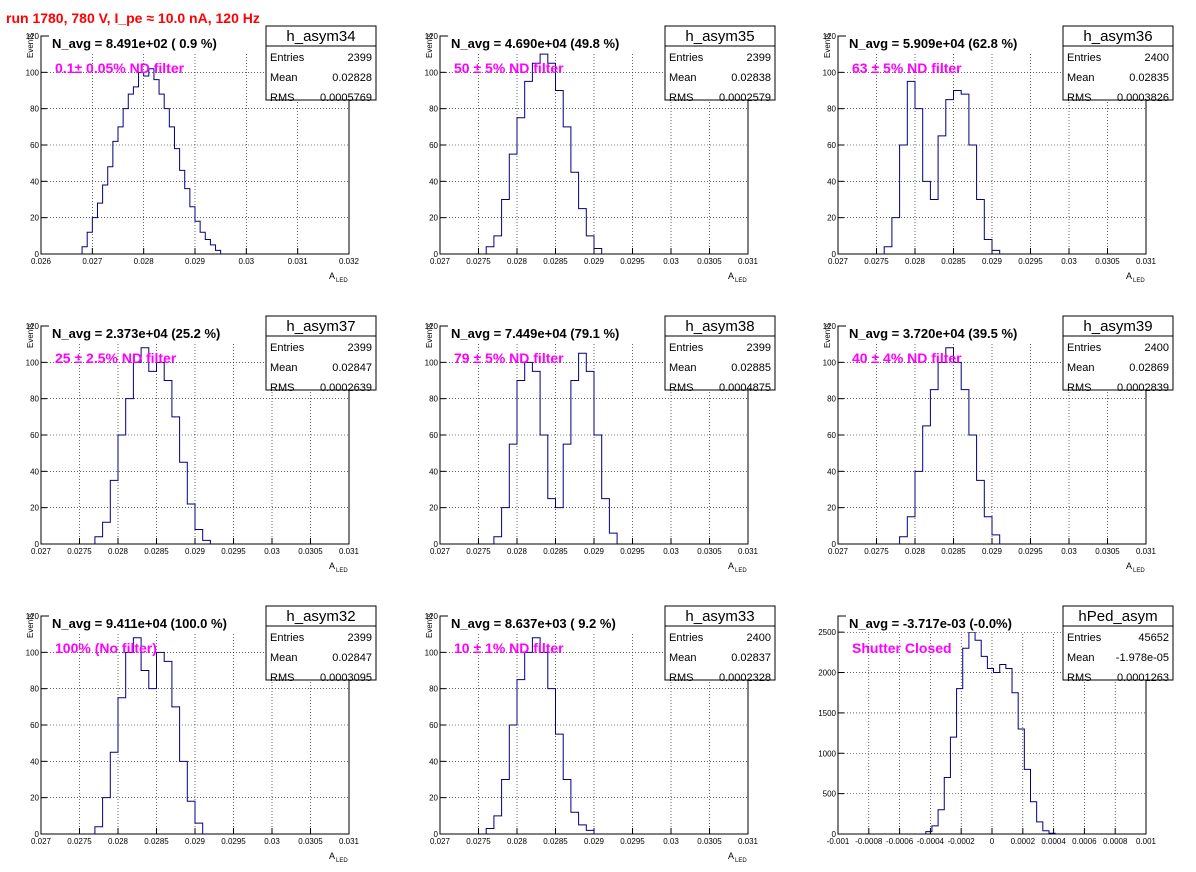  Describe the element at coordinates (555, 841) in the screenshot. I see `x-tick-label: 0.0285` at that location.